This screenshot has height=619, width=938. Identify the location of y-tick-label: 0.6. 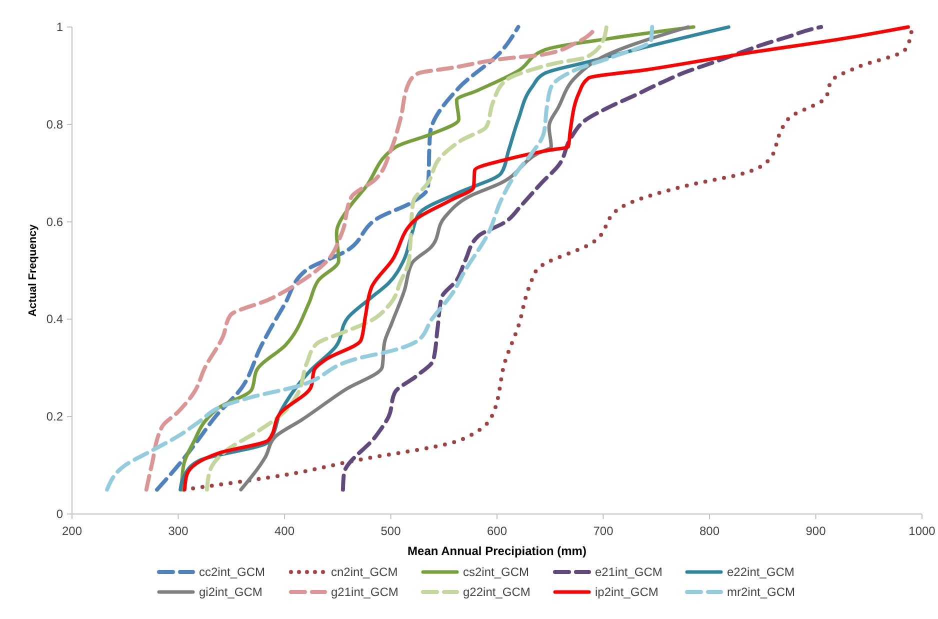
(55, 221).